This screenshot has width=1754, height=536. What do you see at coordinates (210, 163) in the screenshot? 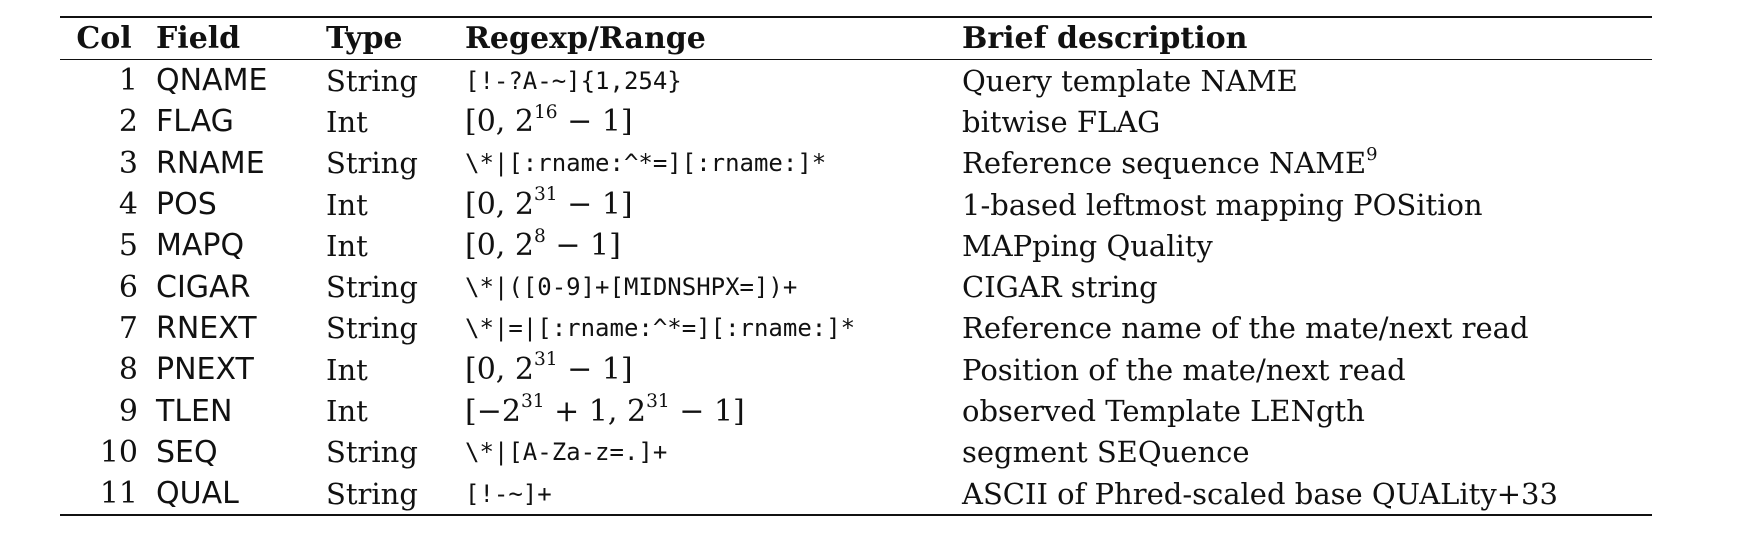
I see `cell-field: RNAME` at bounding box center [210, 163].